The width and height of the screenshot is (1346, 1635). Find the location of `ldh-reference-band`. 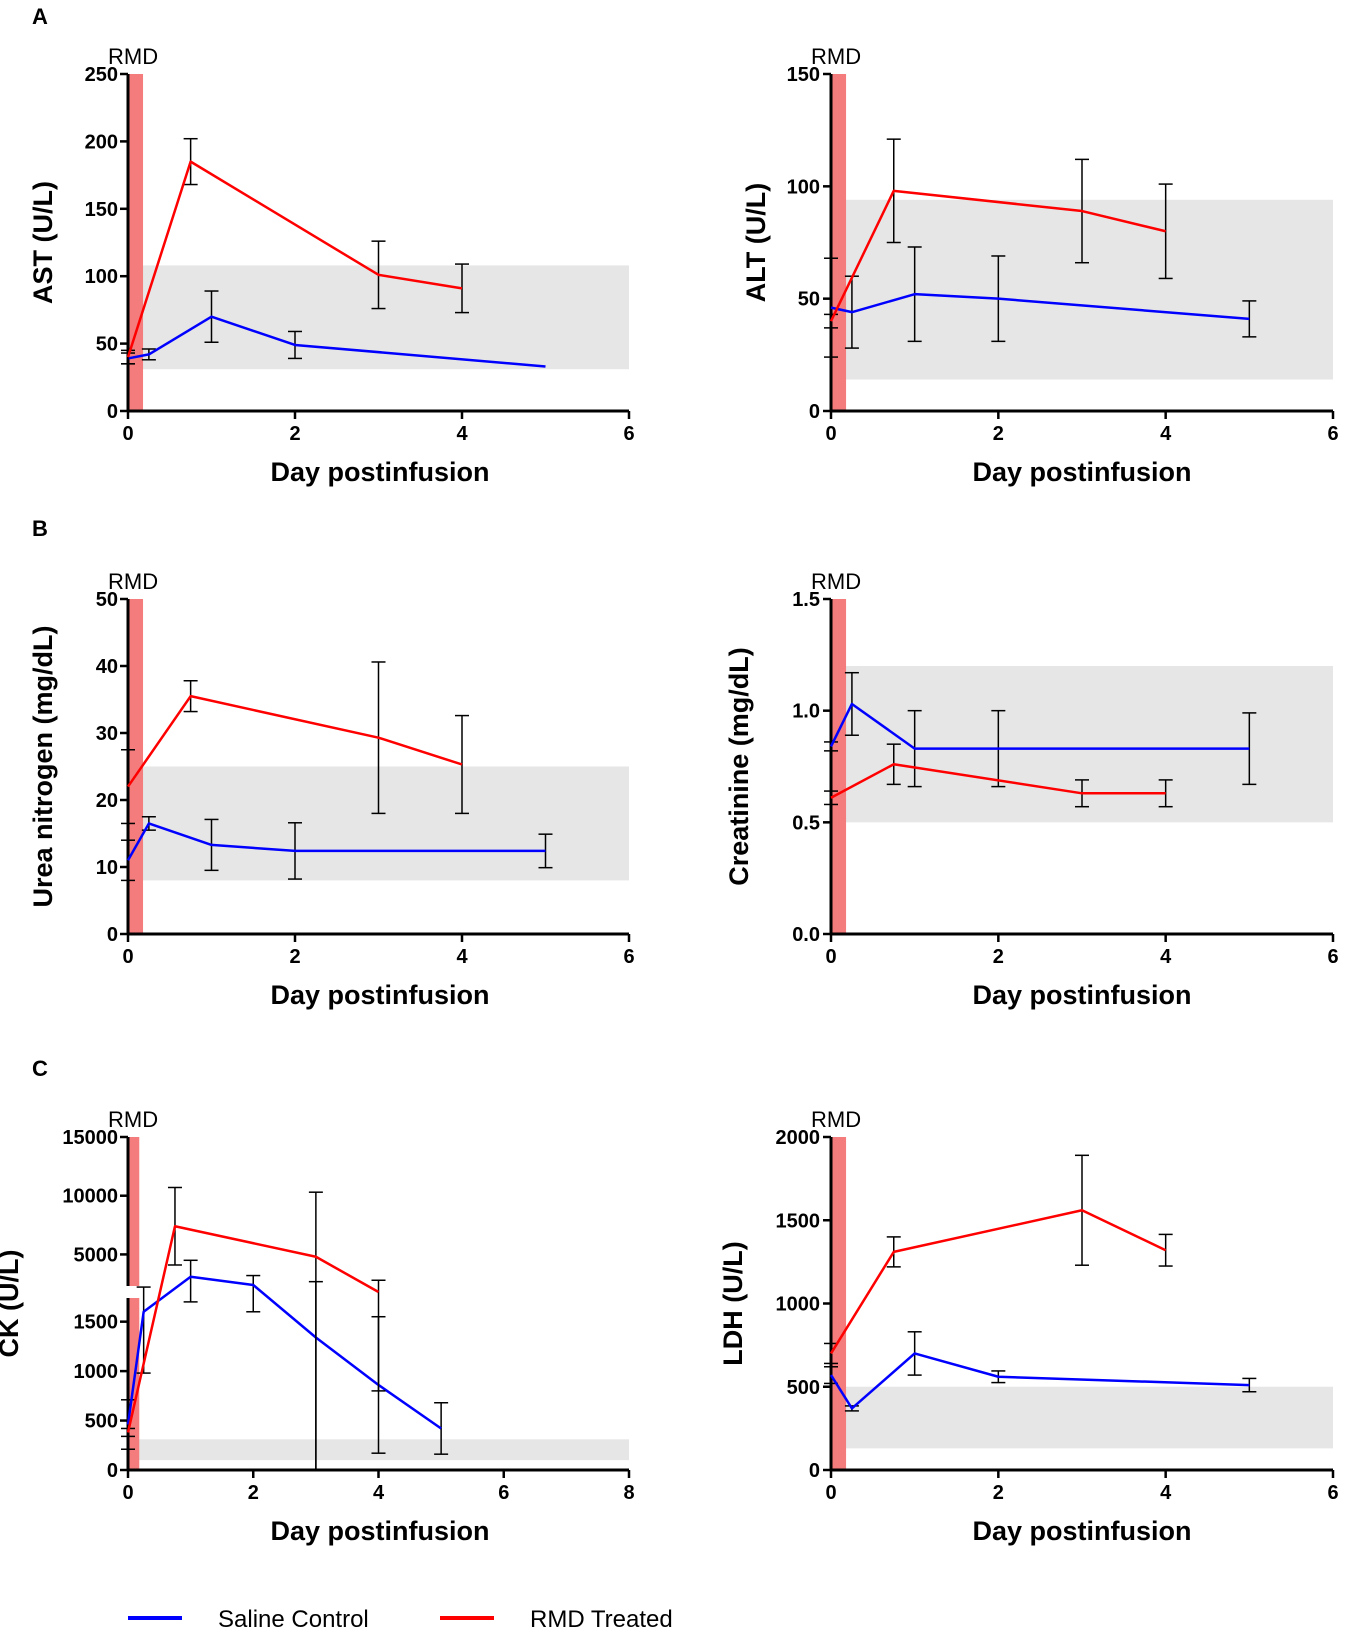

ldh-reference-band is located at coordinates (1082, 1417).